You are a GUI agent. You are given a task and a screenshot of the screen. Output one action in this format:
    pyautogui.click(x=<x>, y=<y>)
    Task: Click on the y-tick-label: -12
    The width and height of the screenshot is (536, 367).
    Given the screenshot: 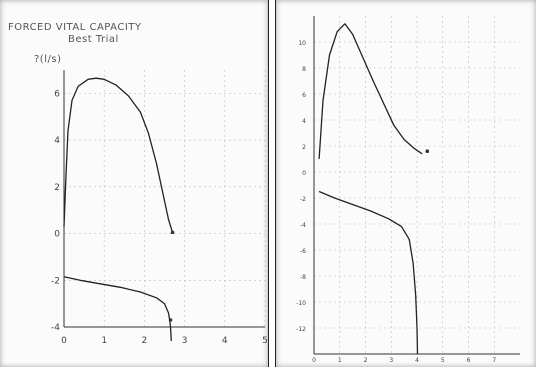 What is the action you would take?
    pyautogui.click(x=301, y=329)
    